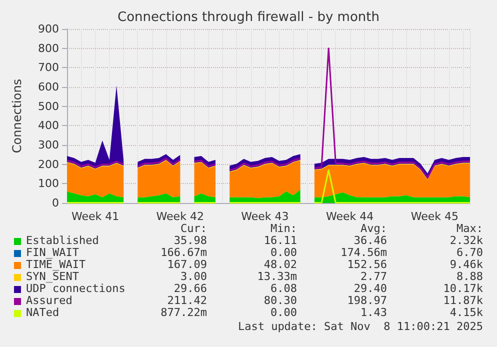  What do you see at coordinates (373, 228) in the screenshot?
I see `text: Avg:` at bounding box center [373, 228].